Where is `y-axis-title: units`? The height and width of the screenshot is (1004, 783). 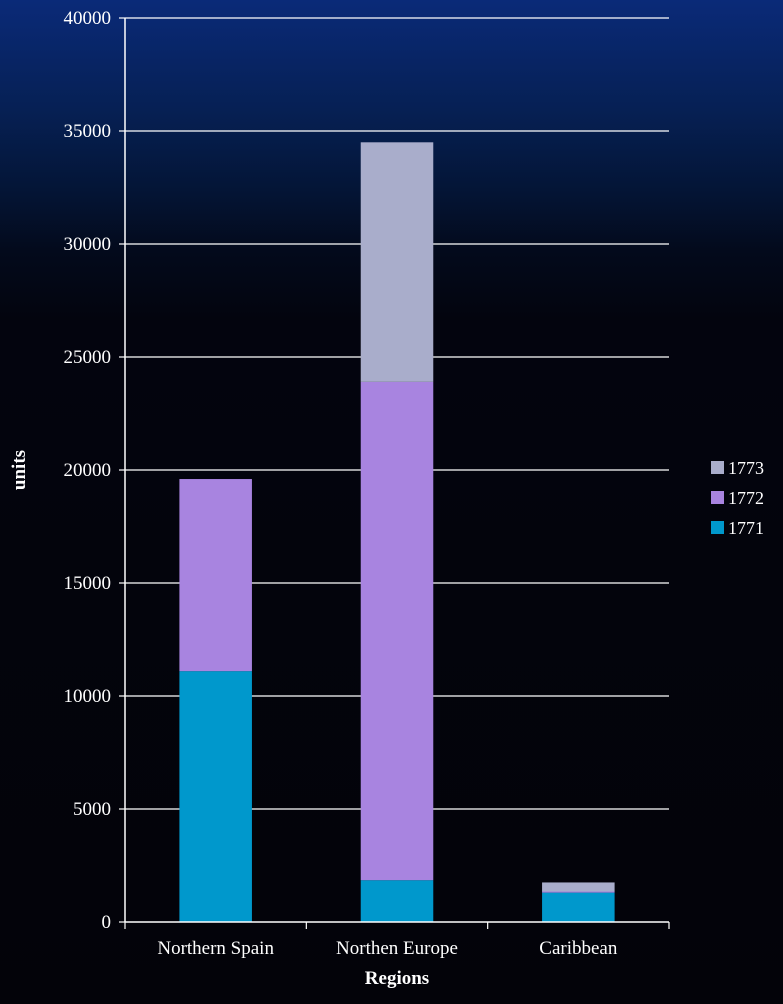
y-axis-title: units is located at coordinates (19, 470).